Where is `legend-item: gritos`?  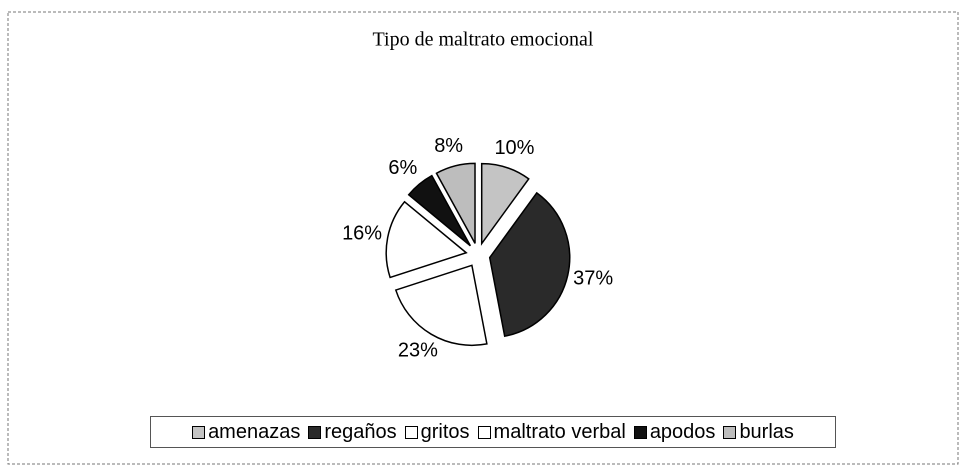
legend-item: gritos is located at coordinates (437, 432).